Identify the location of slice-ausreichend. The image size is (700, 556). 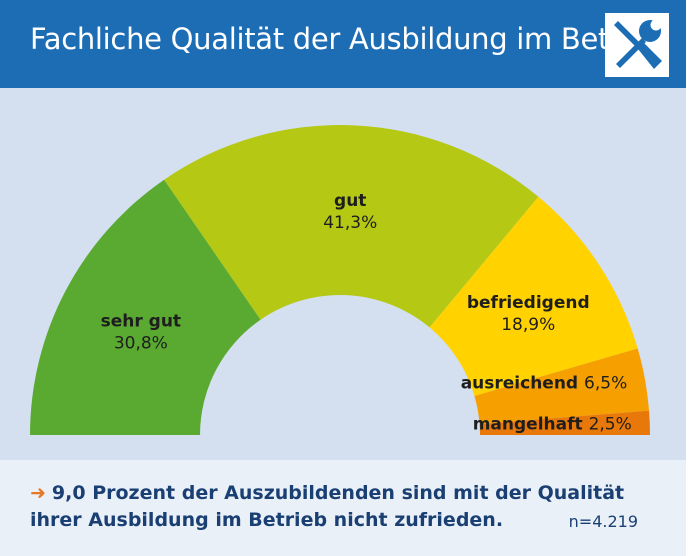
(562, 386).